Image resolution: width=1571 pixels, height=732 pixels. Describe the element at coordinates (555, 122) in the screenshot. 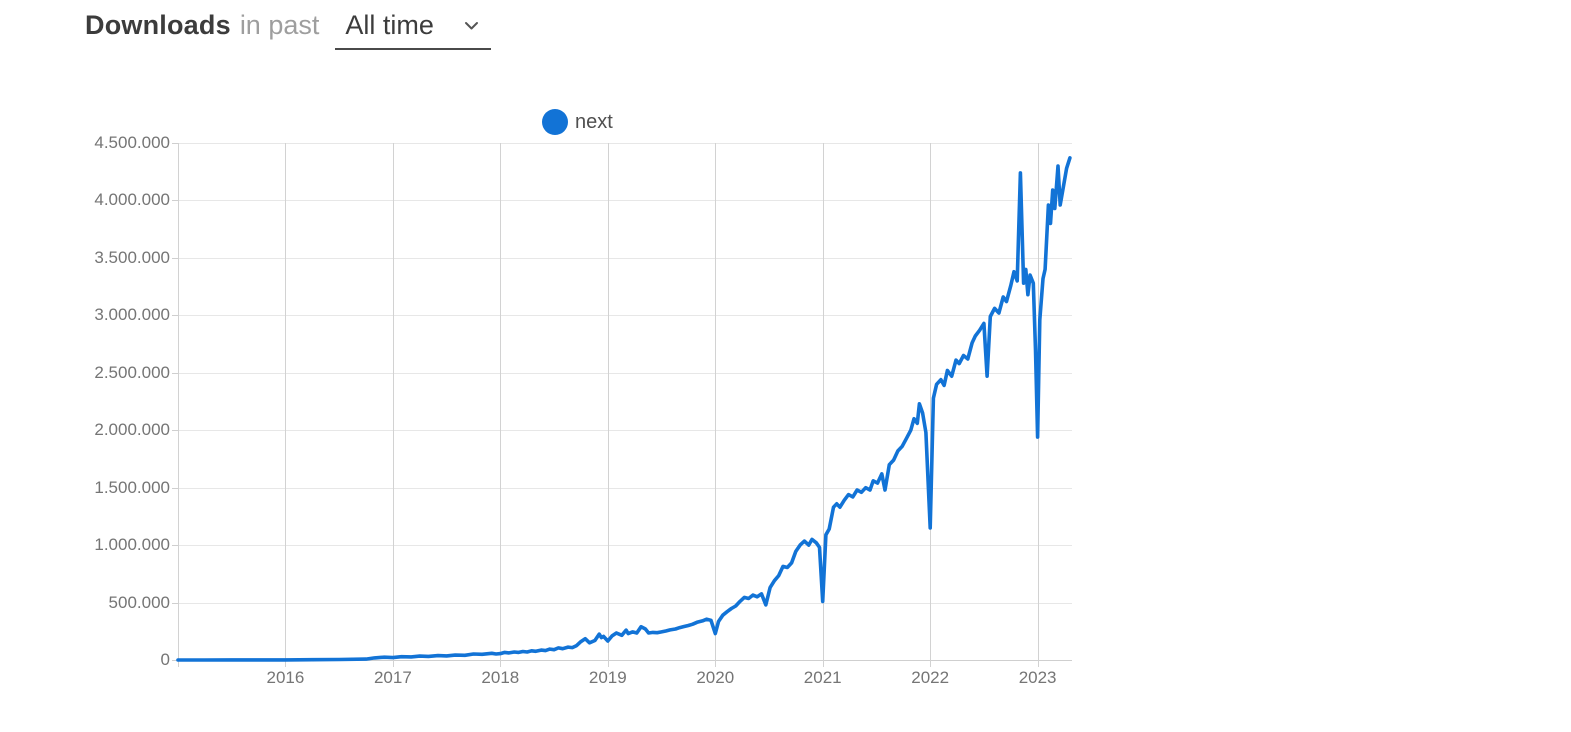

I see `legend-dot-next` at that location.